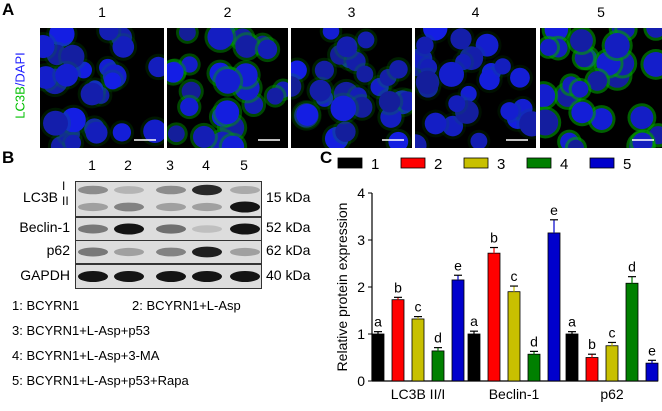 The image size is (662, 411). Describe the element at coordinates (65, 201) in the screenshot. I see `lc3b-band-label: II` at that location.